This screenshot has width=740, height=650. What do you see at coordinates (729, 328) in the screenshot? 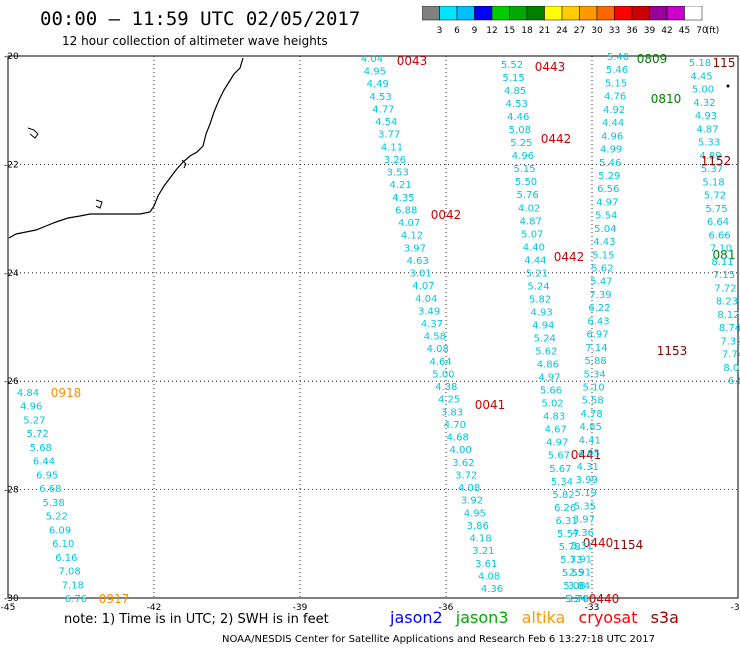
I see `wave-height-value: 8.74` at bounding box center [729, 328].